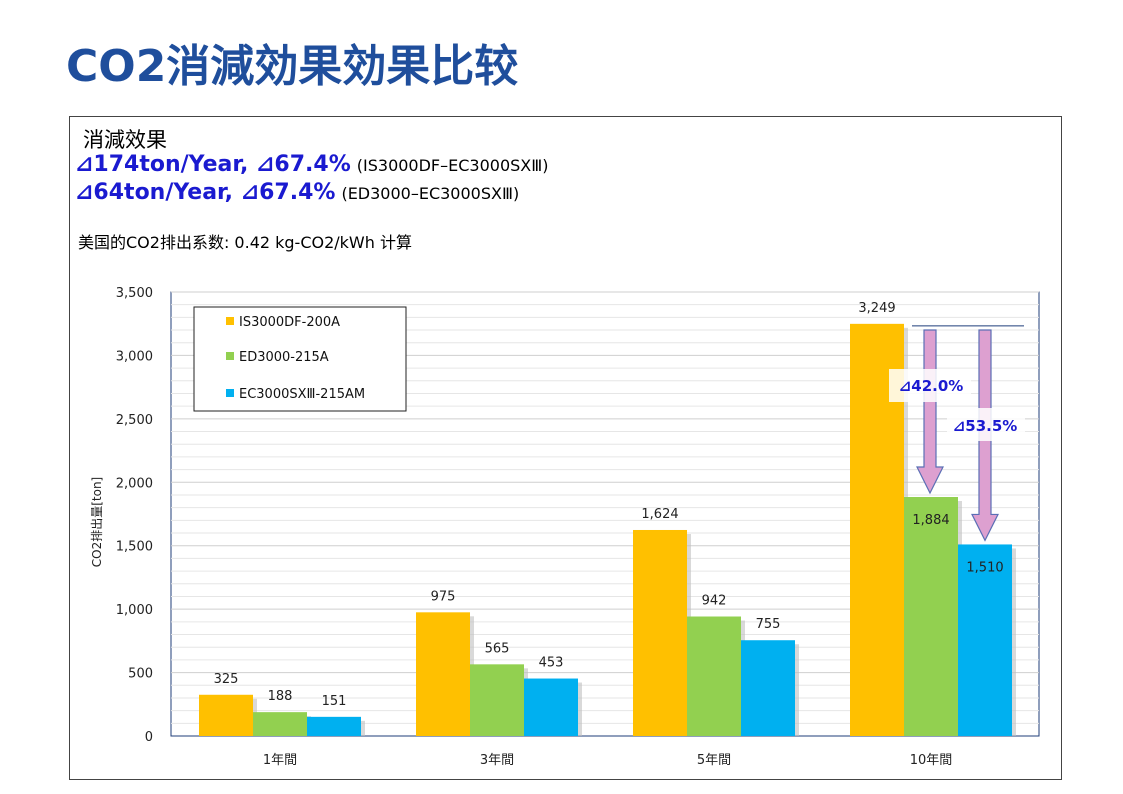  I want to click on pct-box-ed, so click(930, 385).